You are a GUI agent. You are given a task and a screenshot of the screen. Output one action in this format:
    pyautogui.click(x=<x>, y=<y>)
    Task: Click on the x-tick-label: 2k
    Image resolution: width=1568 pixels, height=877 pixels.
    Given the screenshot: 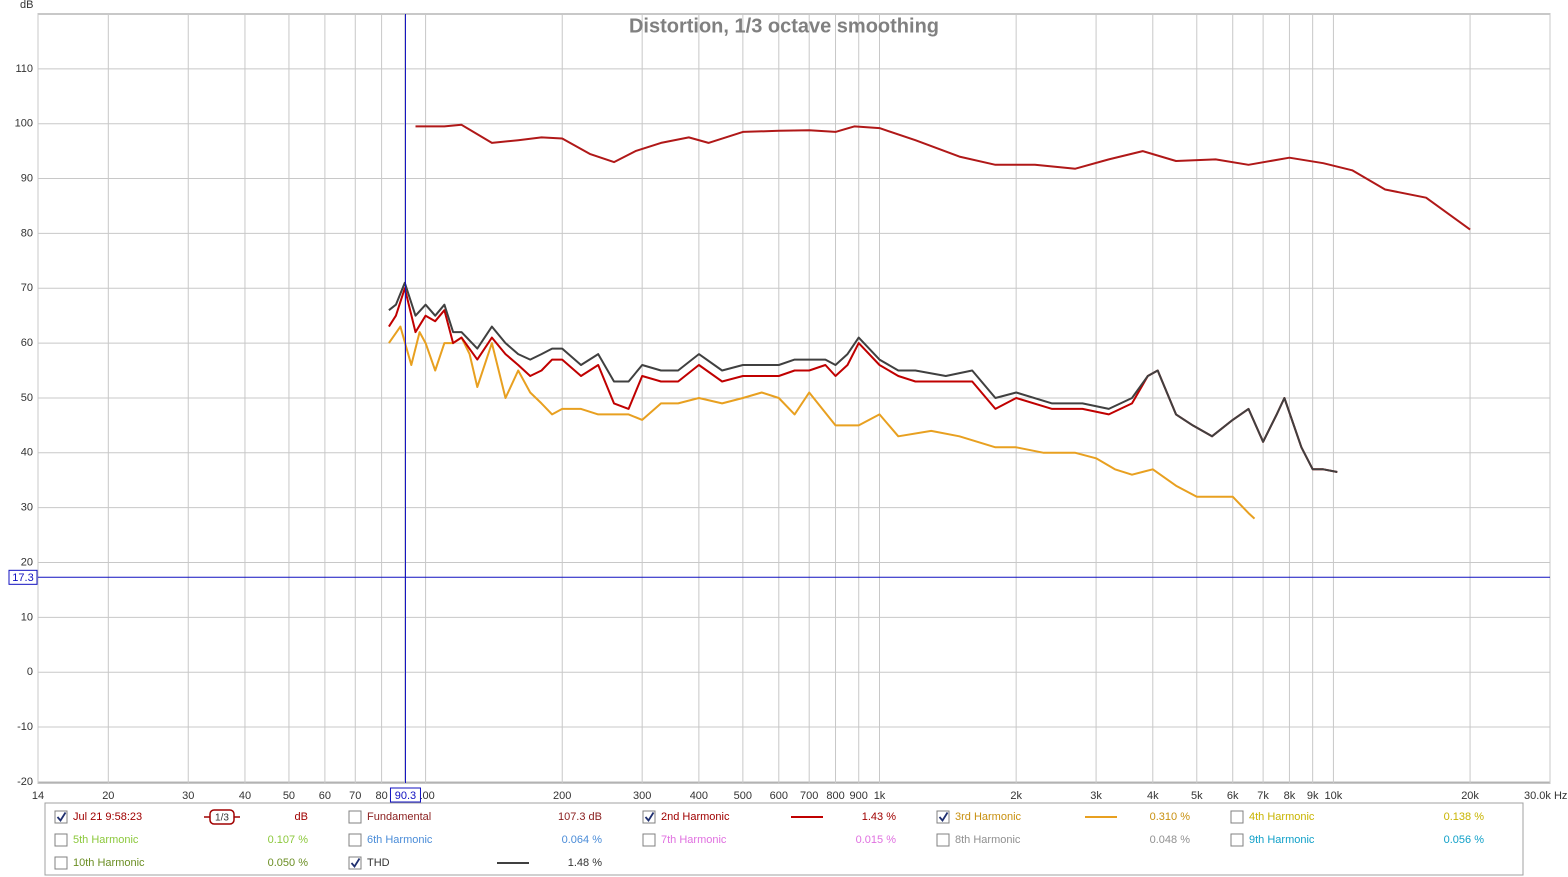 What is the action you would take?
    pyautogui.click(x=1016, y=796)
    